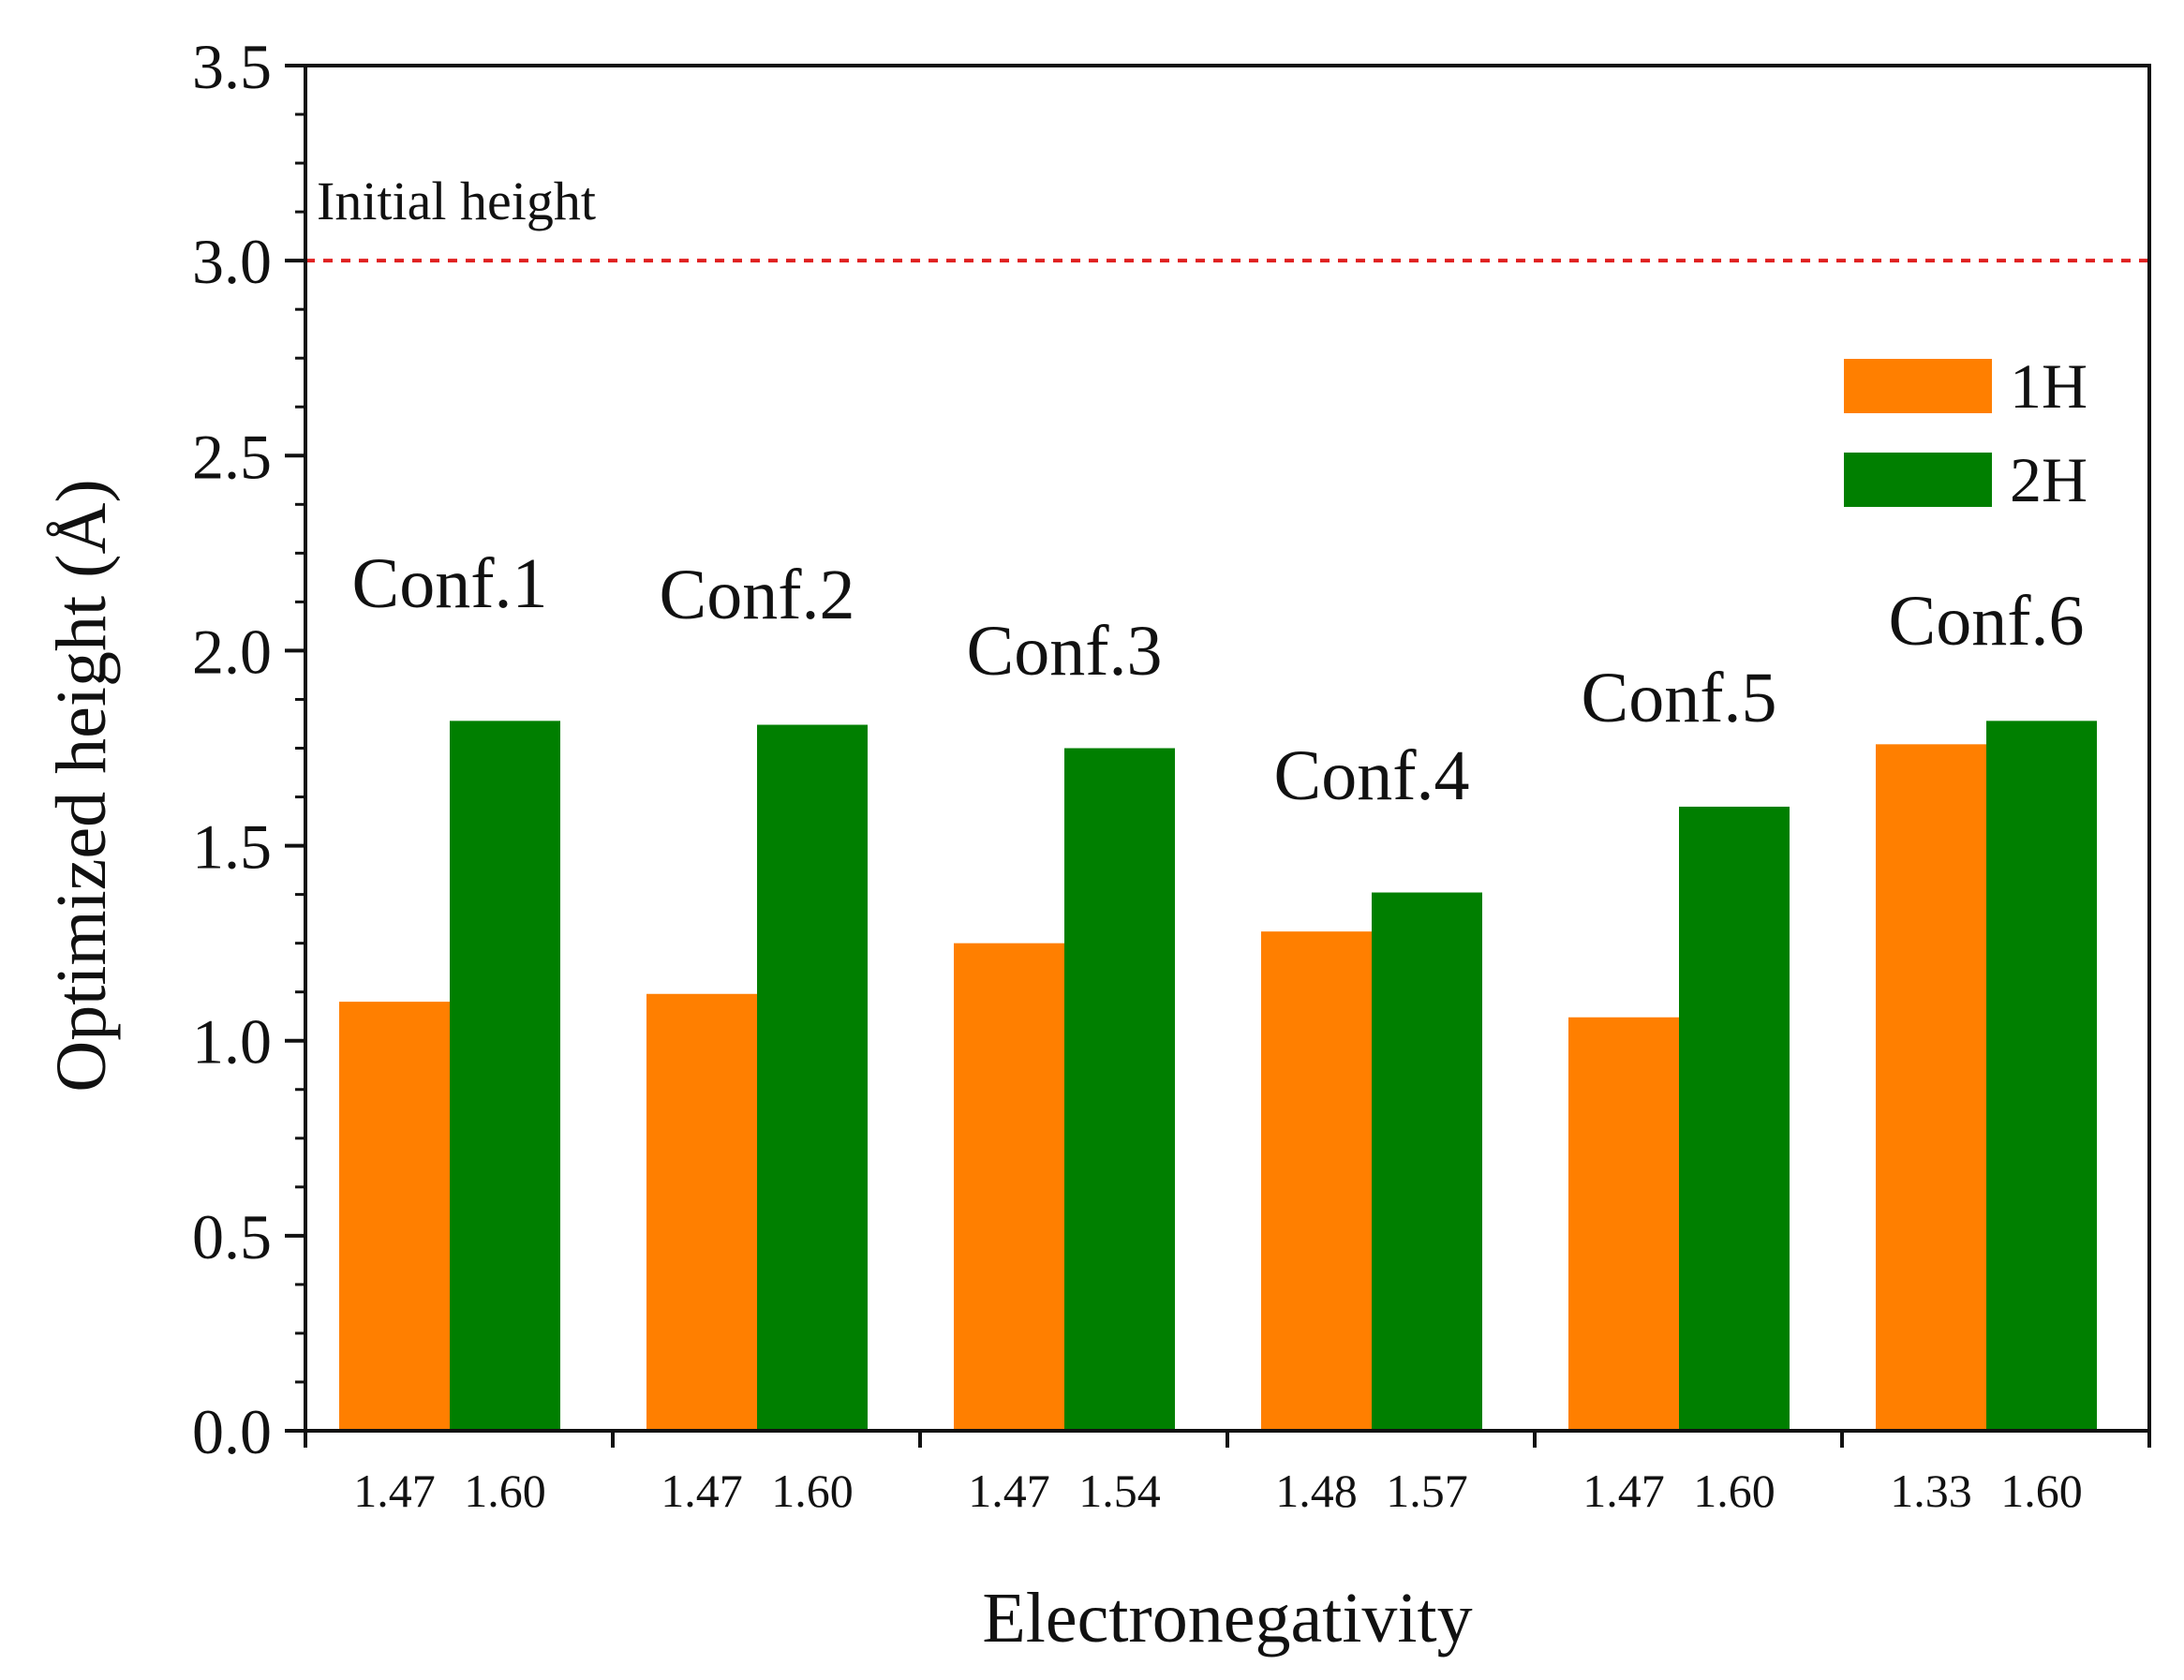 This screenshot has width=2184, height=1680. Describe the element at coordinates (1227, 217) in the screenshot. I see `reference-layer: Initial height` at that location.